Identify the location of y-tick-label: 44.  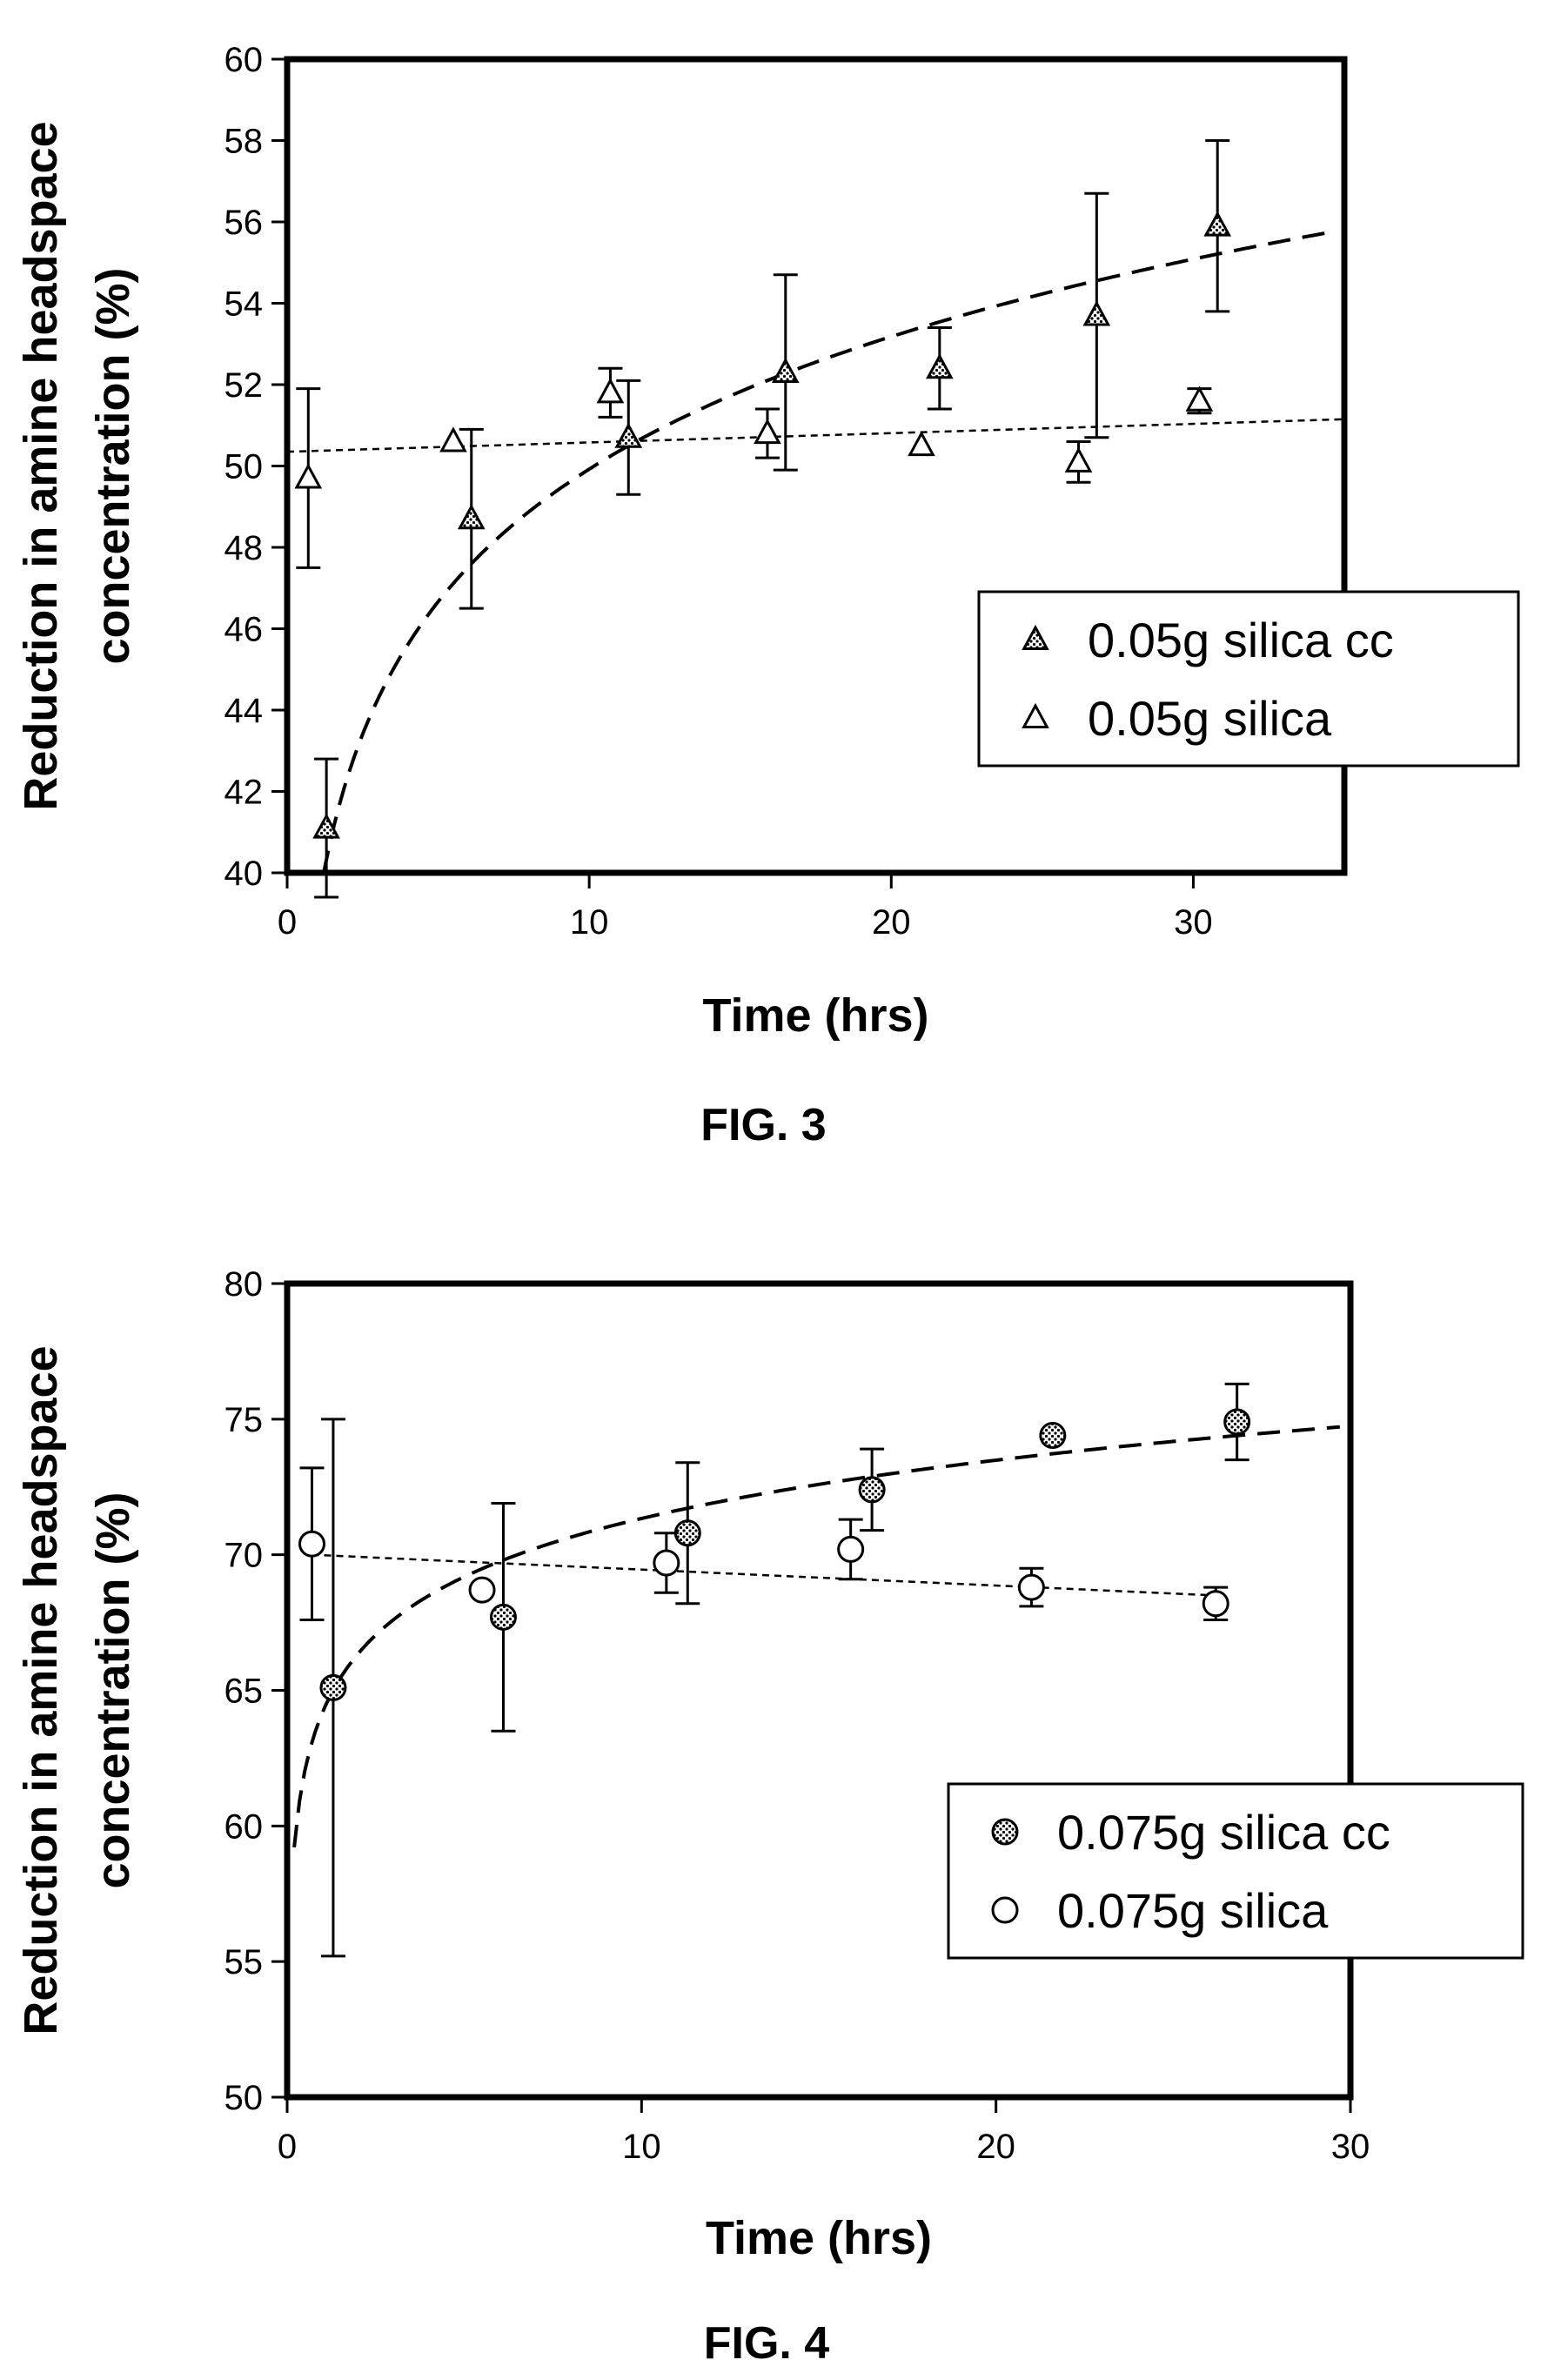
(244, 711).